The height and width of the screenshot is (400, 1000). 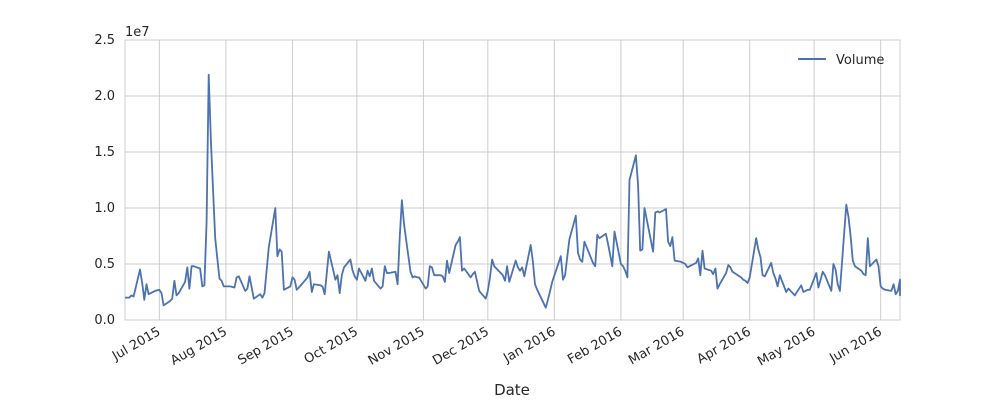 I want to click on x-axis-label: Date, so click(x=512, y=390).